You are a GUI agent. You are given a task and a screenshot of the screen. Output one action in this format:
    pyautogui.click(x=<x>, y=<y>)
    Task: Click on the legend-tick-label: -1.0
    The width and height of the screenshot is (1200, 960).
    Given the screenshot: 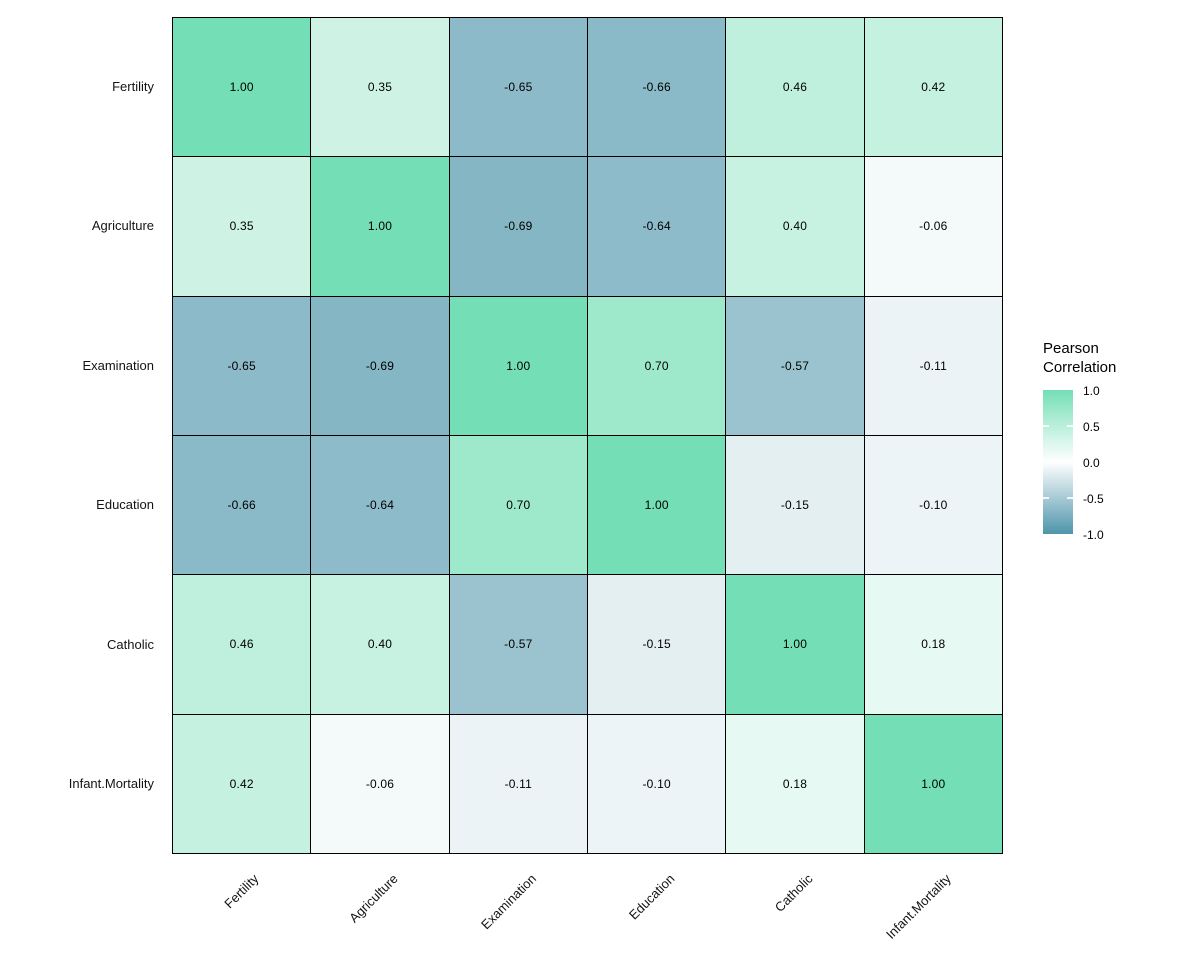 What is the action you would take?
    pyautogui.click(x=1093, y=535)
    